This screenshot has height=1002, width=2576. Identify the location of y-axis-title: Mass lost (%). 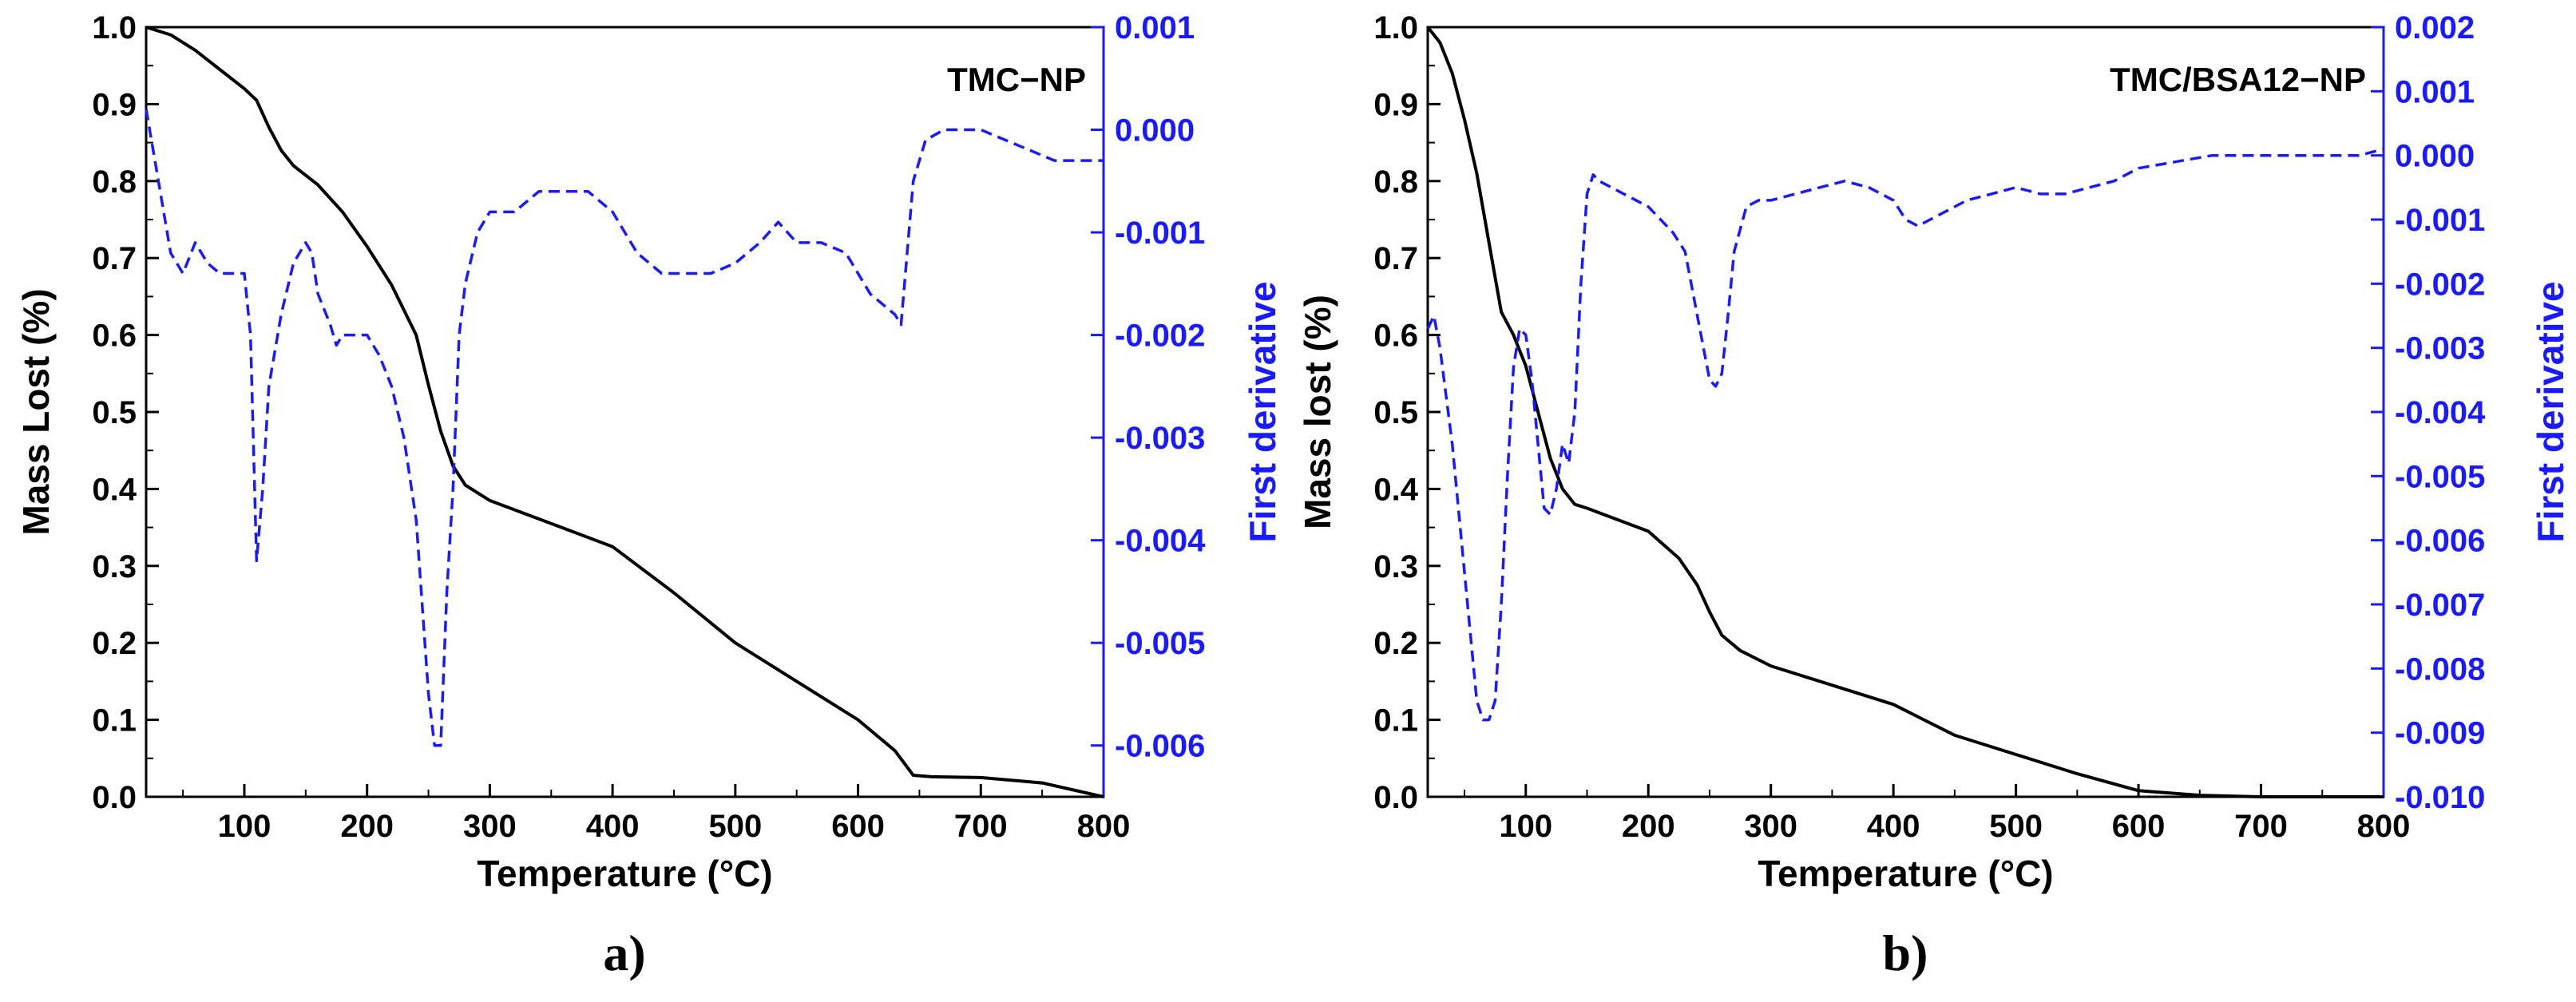
(1317, 412).